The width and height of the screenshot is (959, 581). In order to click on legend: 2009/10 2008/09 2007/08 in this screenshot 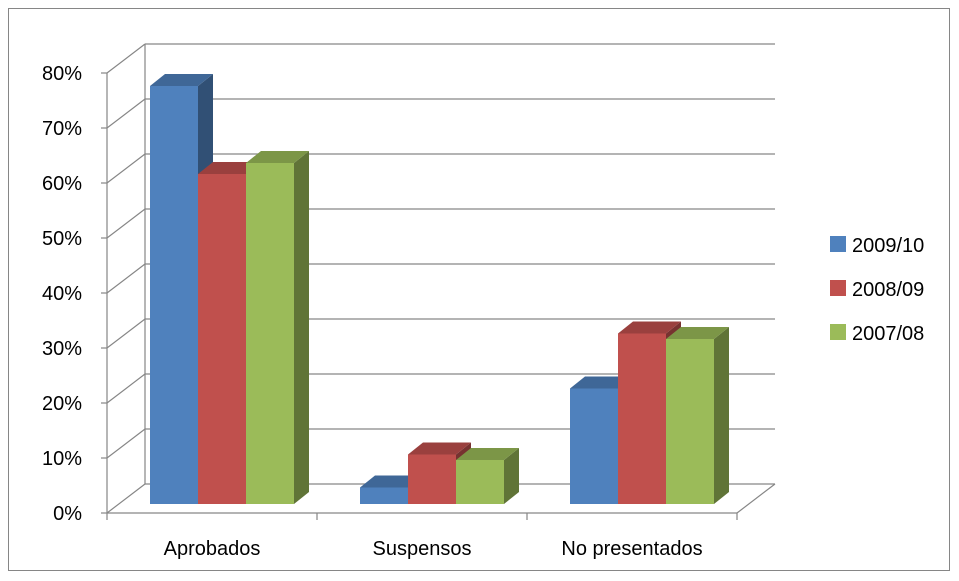, I will do `click(877, 290)`.